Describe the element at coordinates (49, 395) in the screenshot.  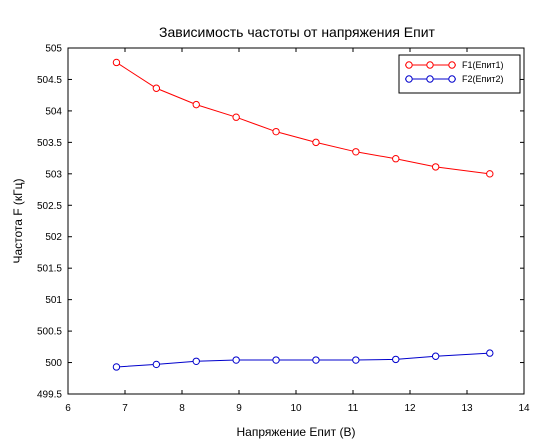
I see `y-tick-label: 499.5` at that location.